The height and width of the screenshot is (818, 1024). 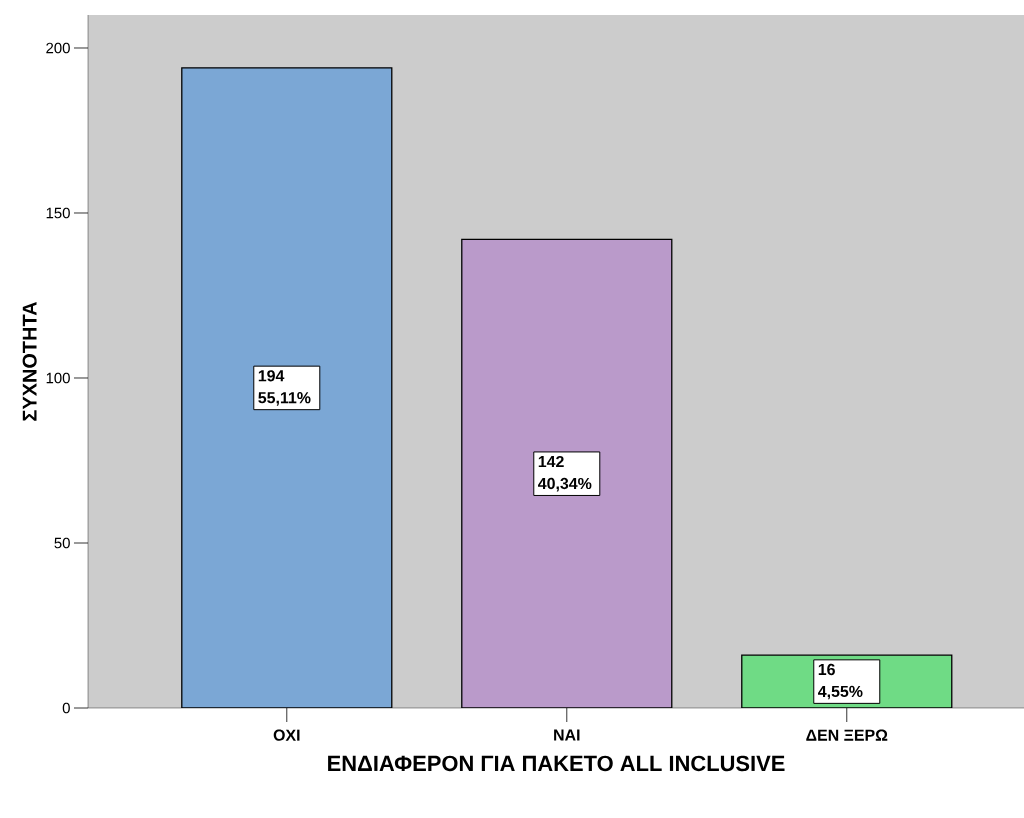 I want to click on y-tick-label: 0, so click(x=66, y=708).